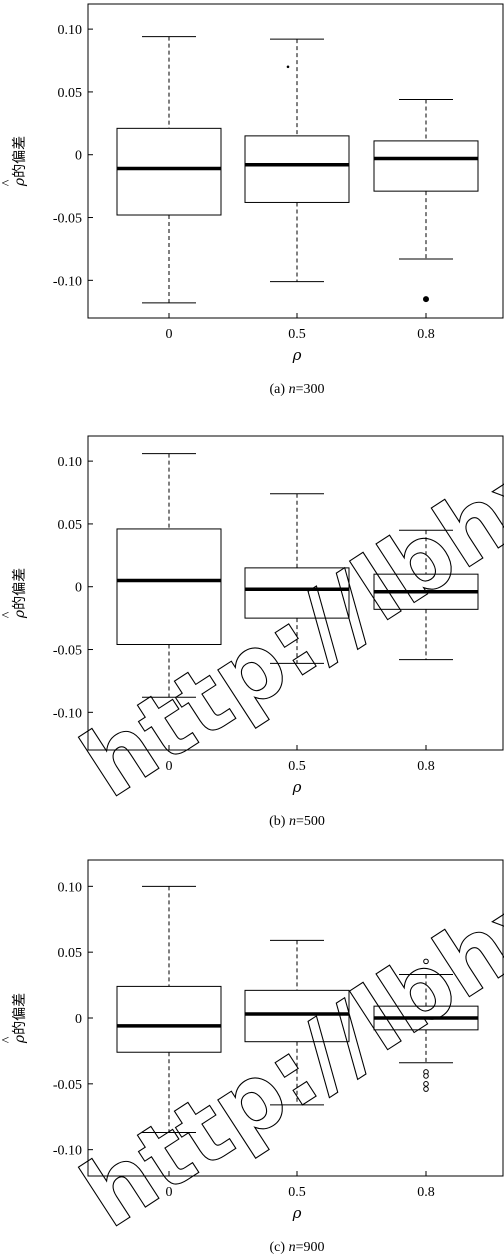 The height and width of the screenshot is (1254, 504). I want to click on panel-caption: (a) n=300, so click(297, 389).